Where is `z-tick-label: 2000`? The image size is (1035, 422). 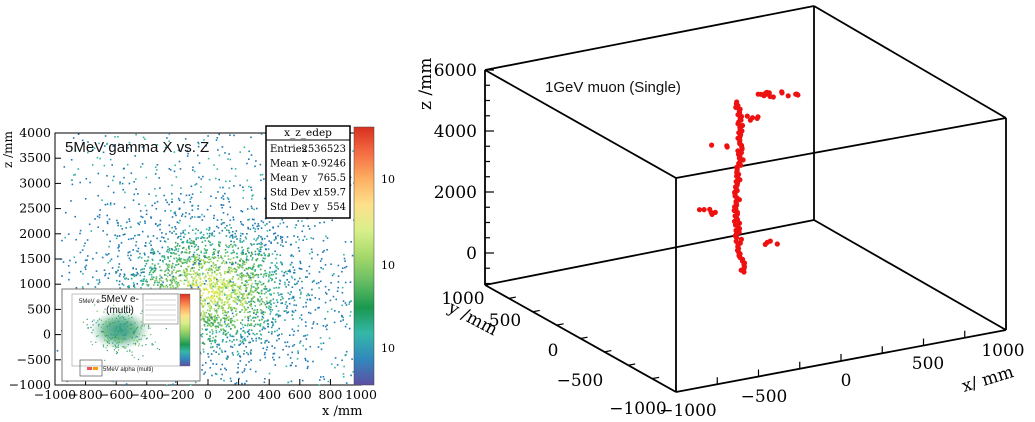 z-tick-label: 2000 is located at coordinates (455, 193).